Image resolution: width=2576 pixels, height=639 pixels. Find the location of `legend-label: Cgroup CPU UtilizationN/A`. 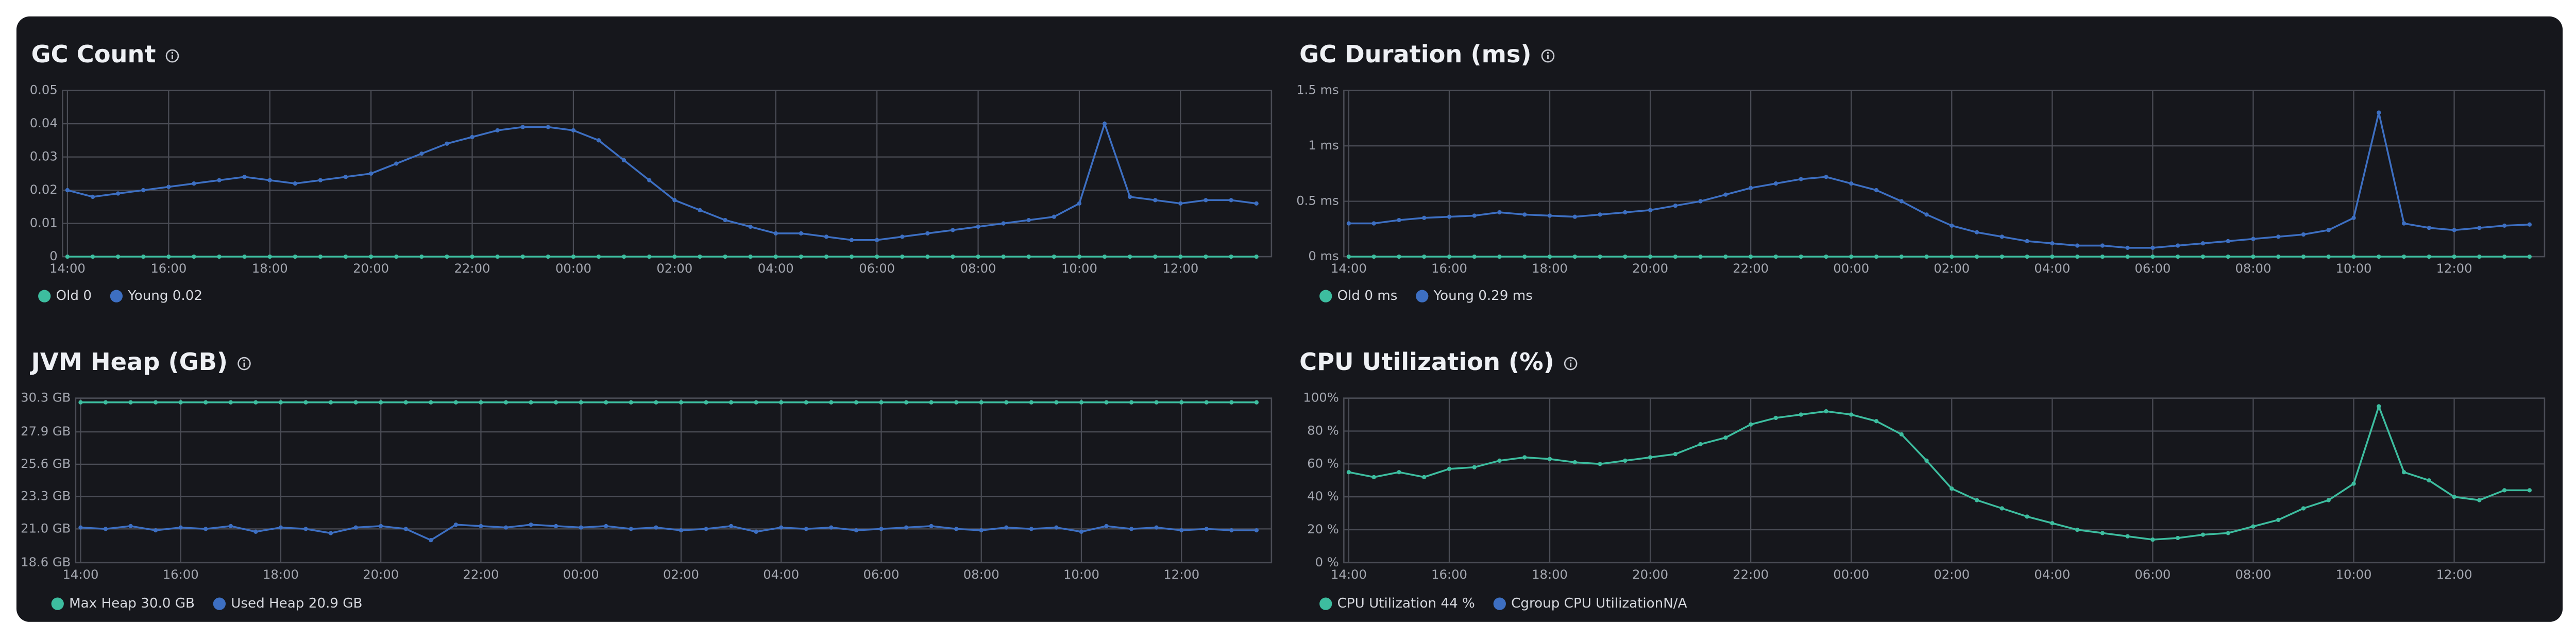

legend-label: Cgroup CPU UtilizationN/A is located at coordinates (1599, 603).